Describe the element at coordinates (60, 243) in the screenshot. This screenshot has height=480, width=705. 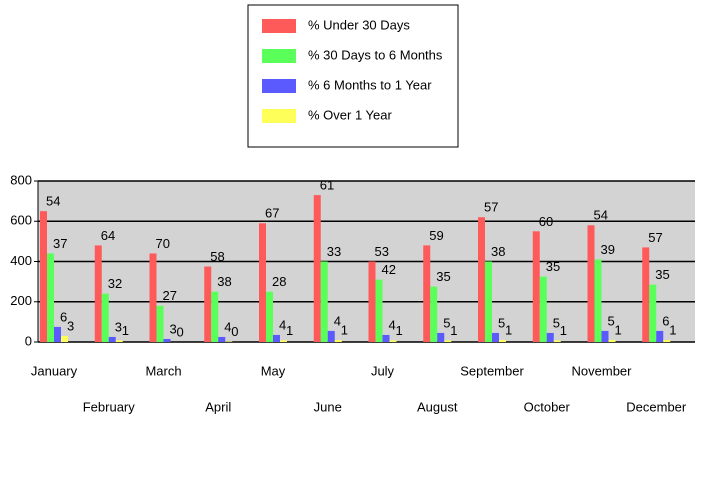
I see `data-label: 37` at that location.